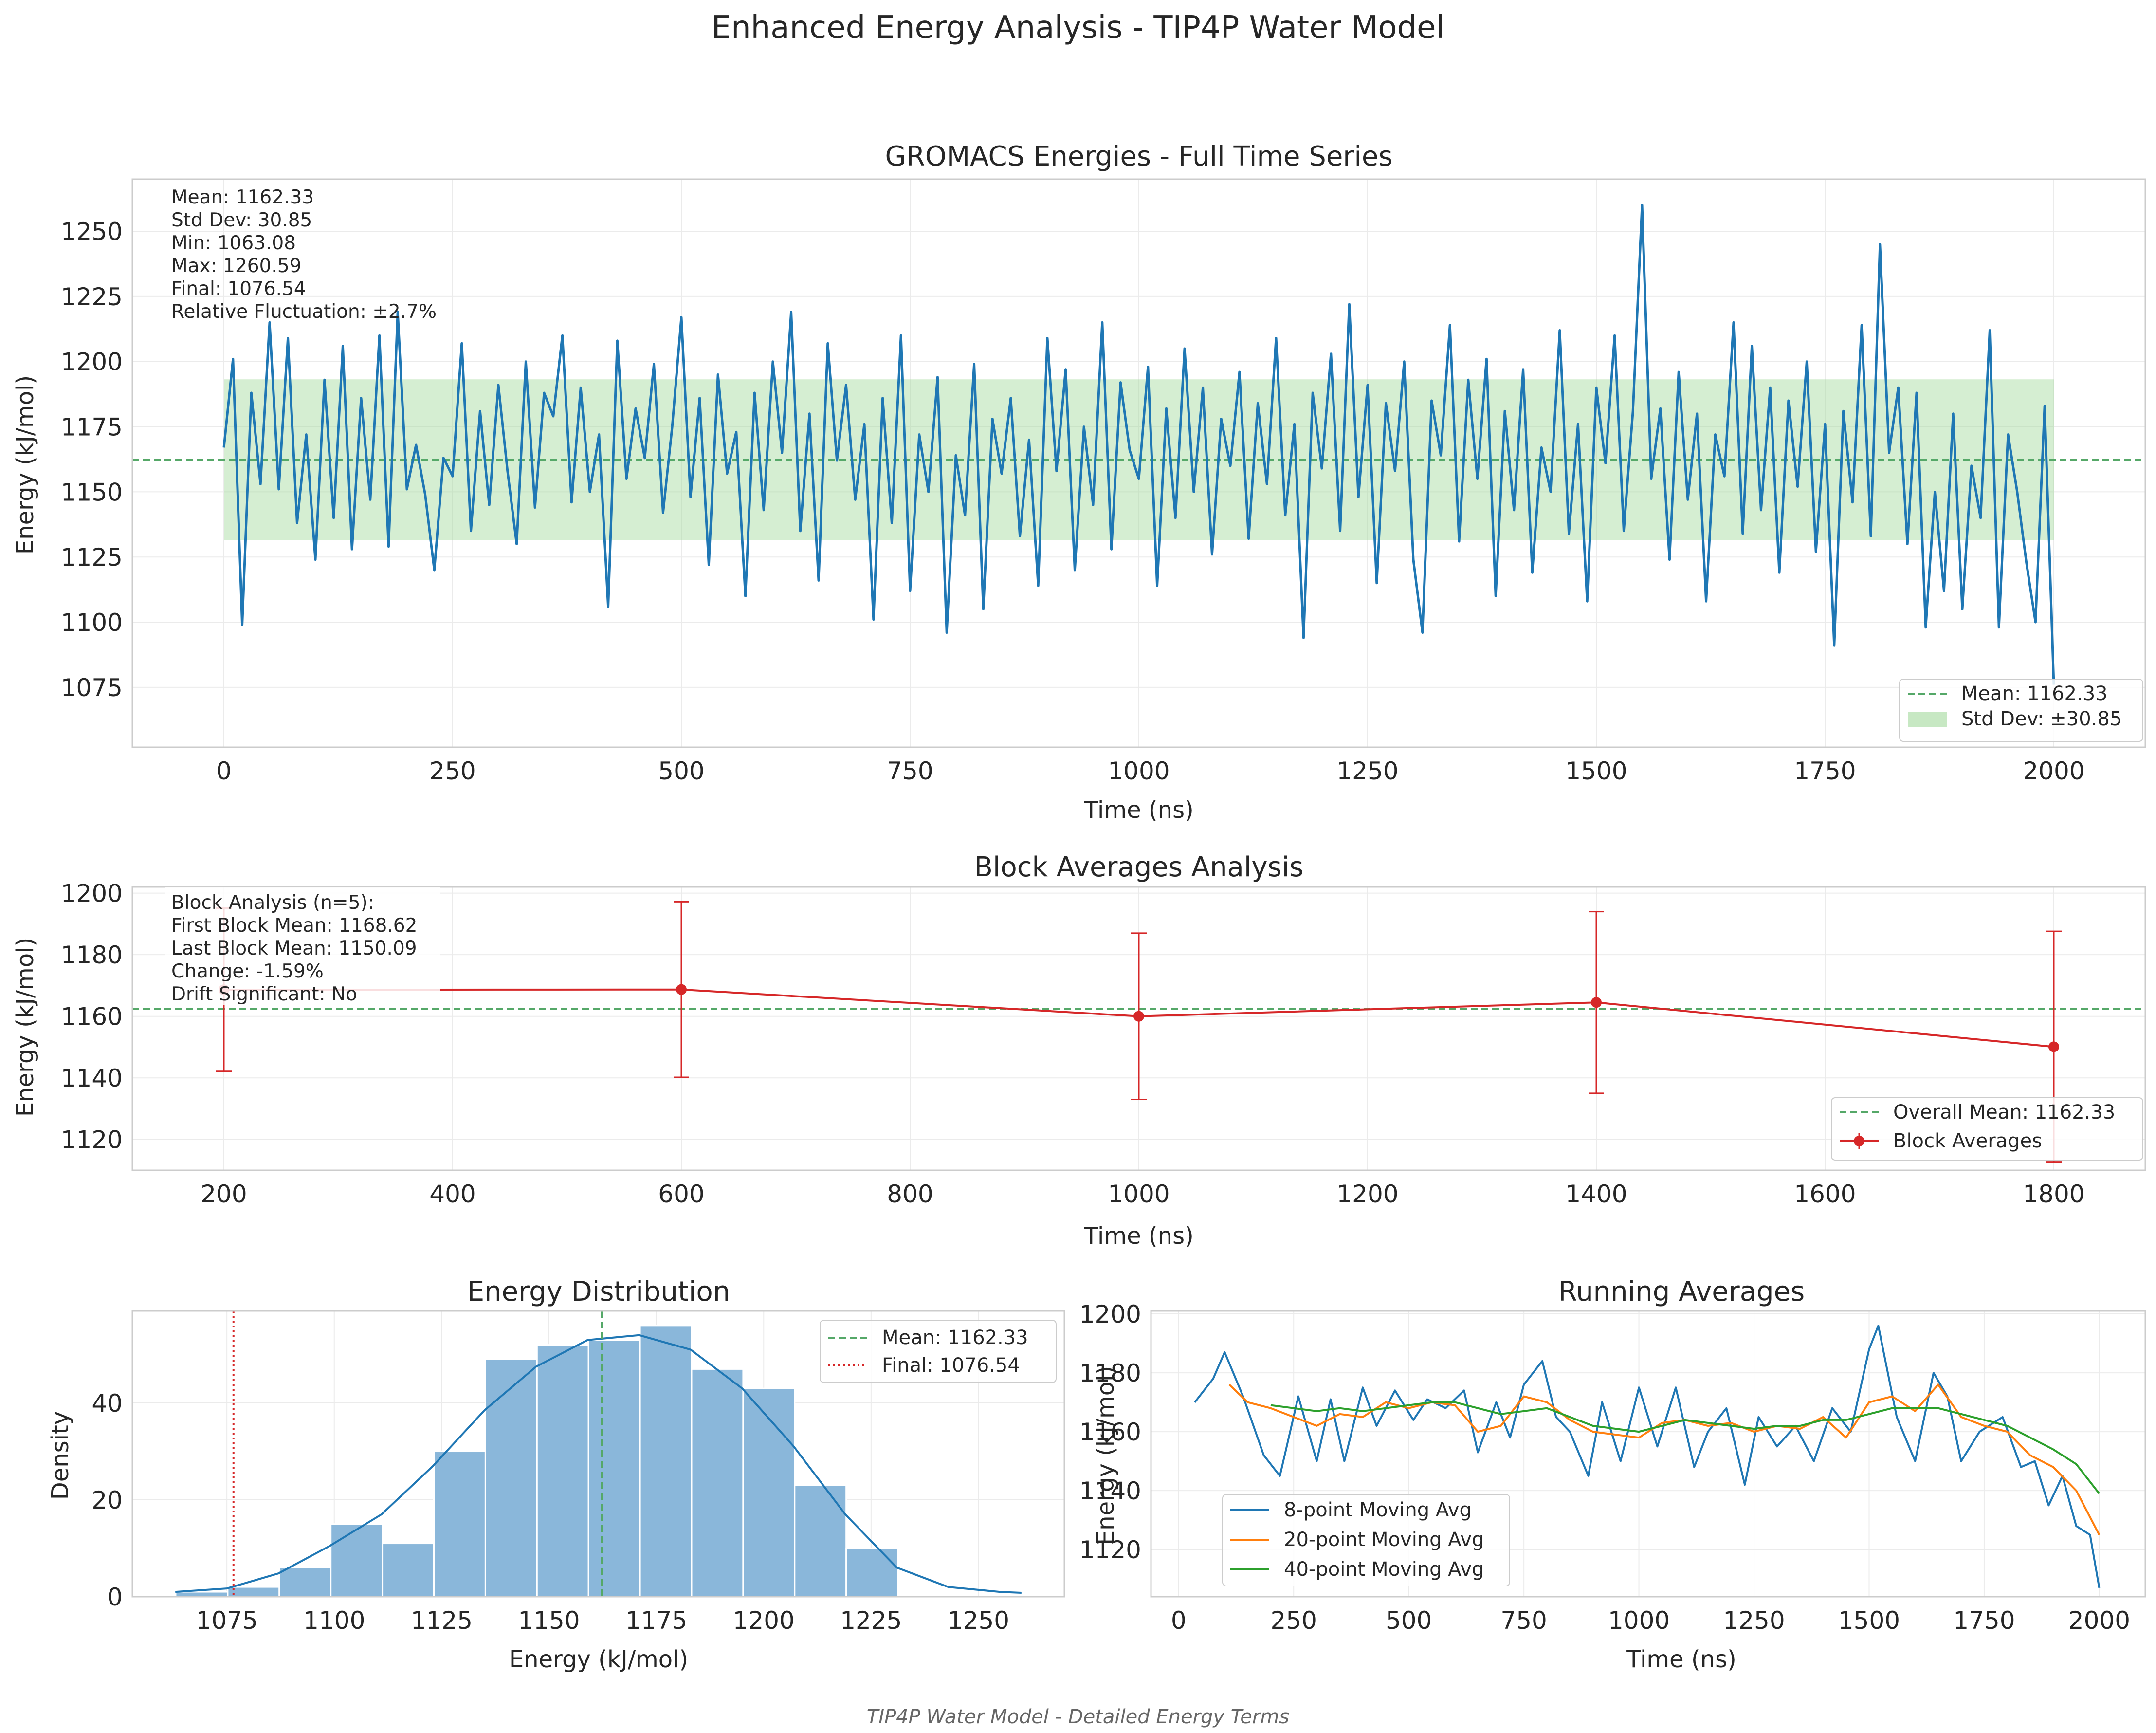 This screenshot has width=2156, height=1733. What do you see at coordinates (1681, 1659) in the screenshot?
I see `running-xlabel: Time (ns)` at bounding box center [1681, 1659].